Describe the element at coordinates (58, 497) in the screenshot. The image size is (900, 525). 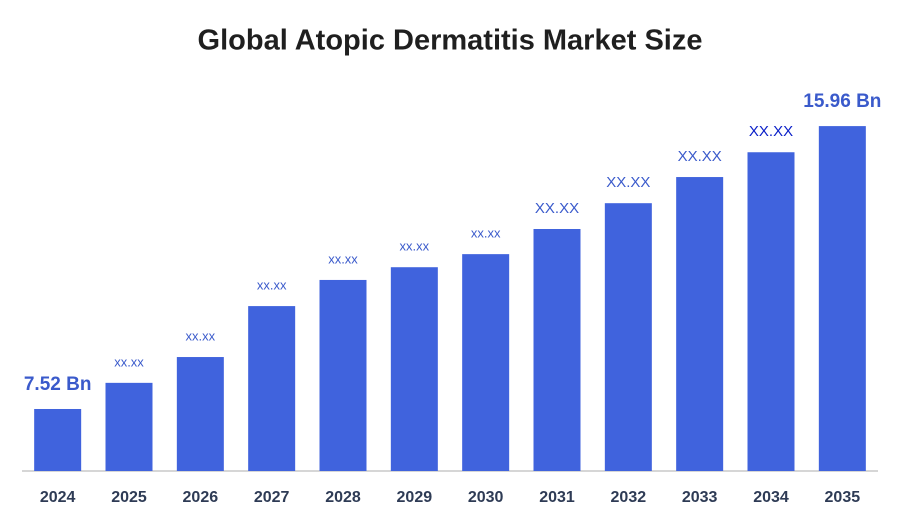
I see `x-tick-label: 2024` at that location.